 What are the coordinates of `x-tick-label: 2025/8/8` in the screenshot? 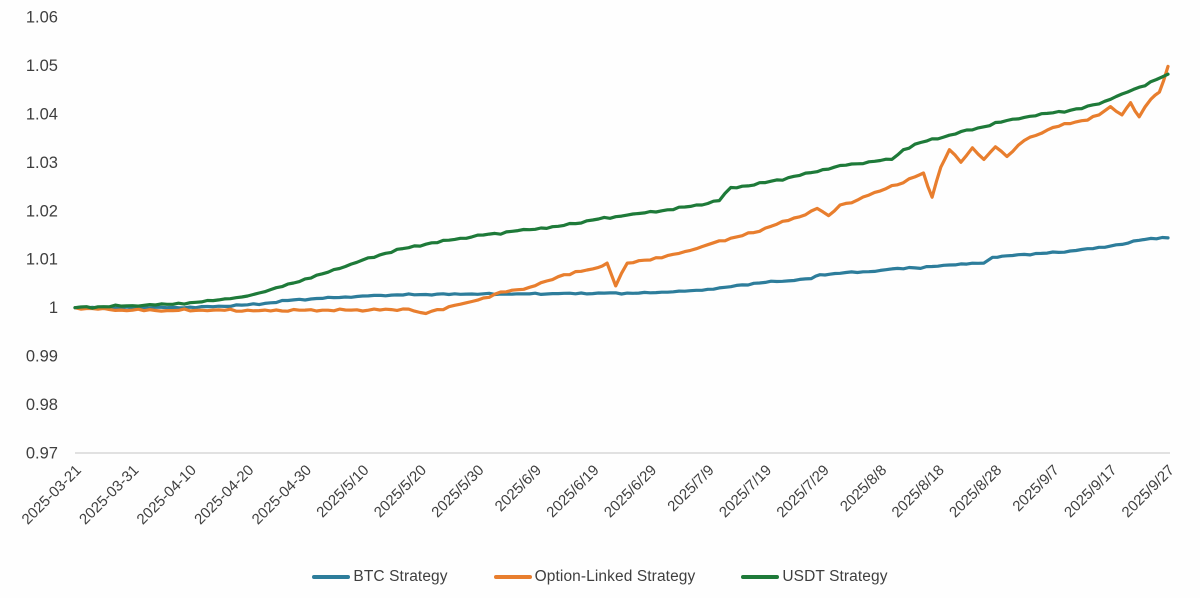 It's located at (863, 488).